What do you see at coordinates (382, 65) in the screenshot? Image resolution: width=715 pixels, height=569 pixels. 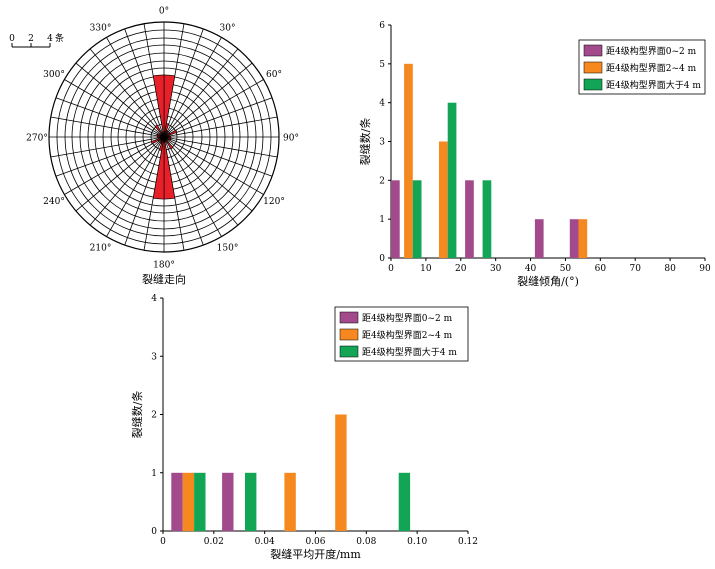 I see `y-tick-label: 5` at bounding box center [382, 65].